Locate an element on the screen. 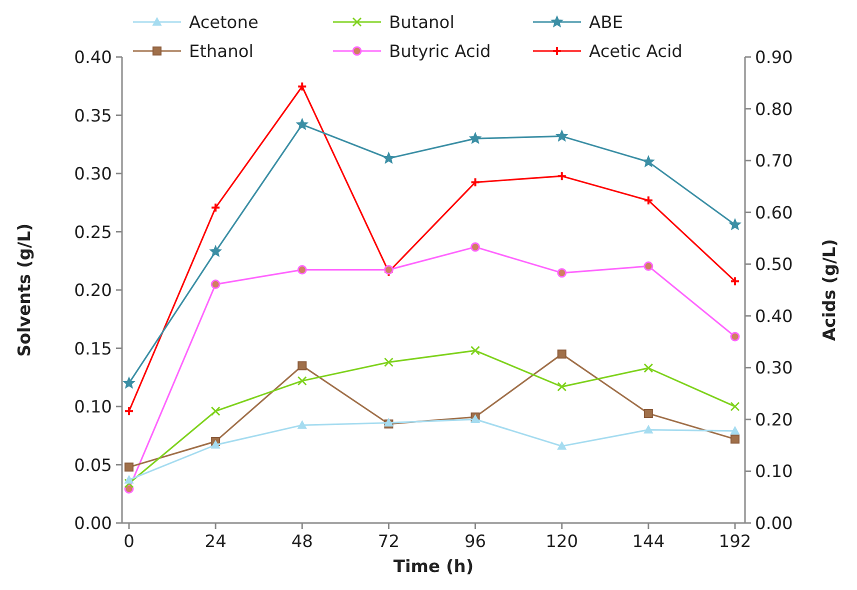 The image size is (857, 590). legend-label: Ethanol is located at coordinates (221, 52).